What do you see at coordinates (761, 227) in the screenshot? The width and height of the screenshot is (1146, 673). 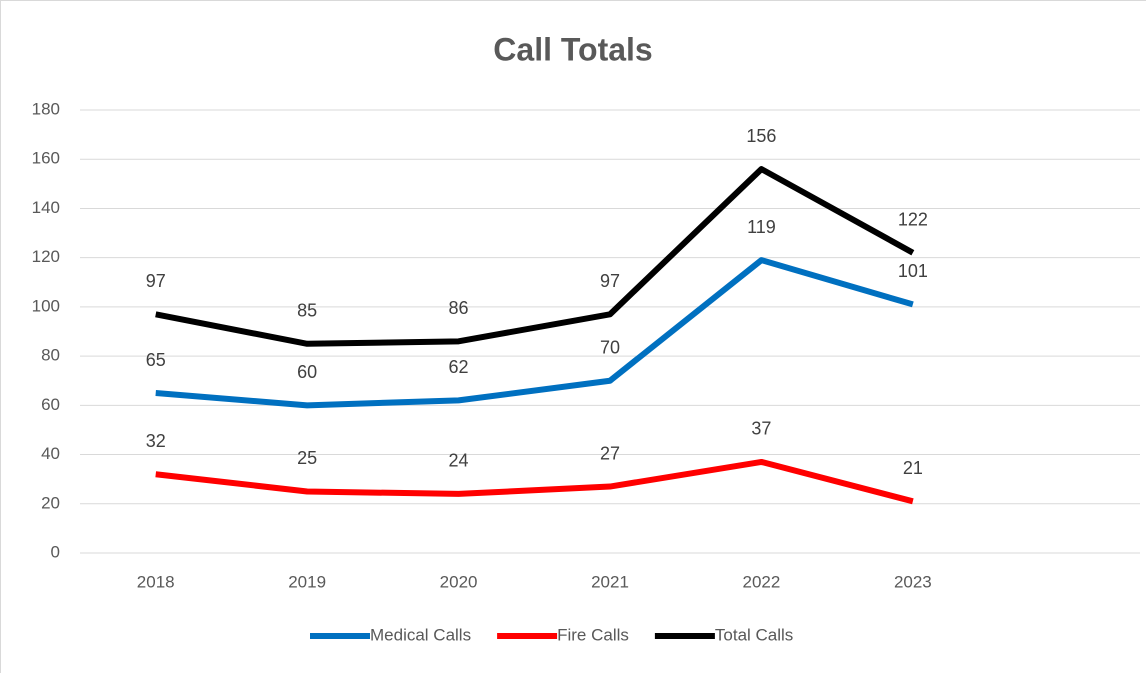 I see `data-label: 119` at bounding box center [761, 227].